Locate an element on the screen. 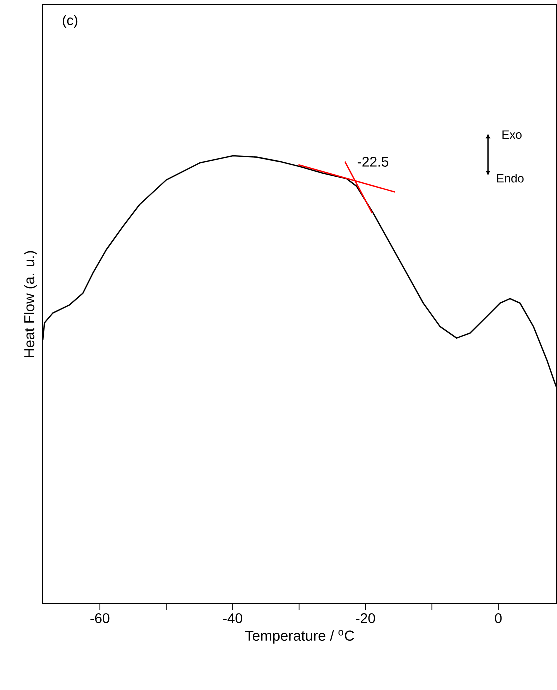 This screenshot has height=690, width=557. x-tick-label: -60 is located at coordinates (100, 619).